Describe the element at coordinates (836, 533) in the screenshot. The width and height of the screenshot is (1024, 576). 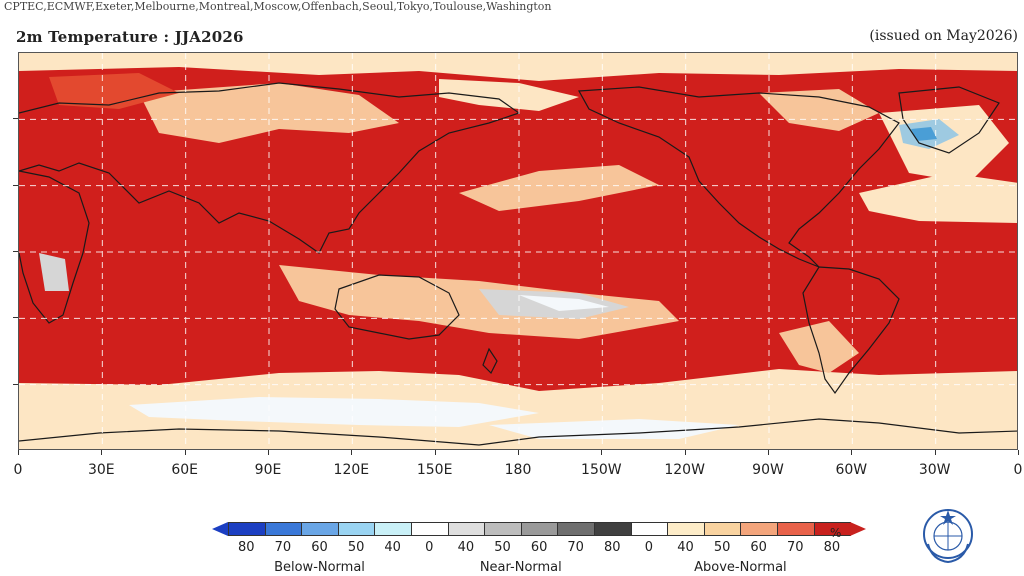
I see `legend-unit: %` at that location.